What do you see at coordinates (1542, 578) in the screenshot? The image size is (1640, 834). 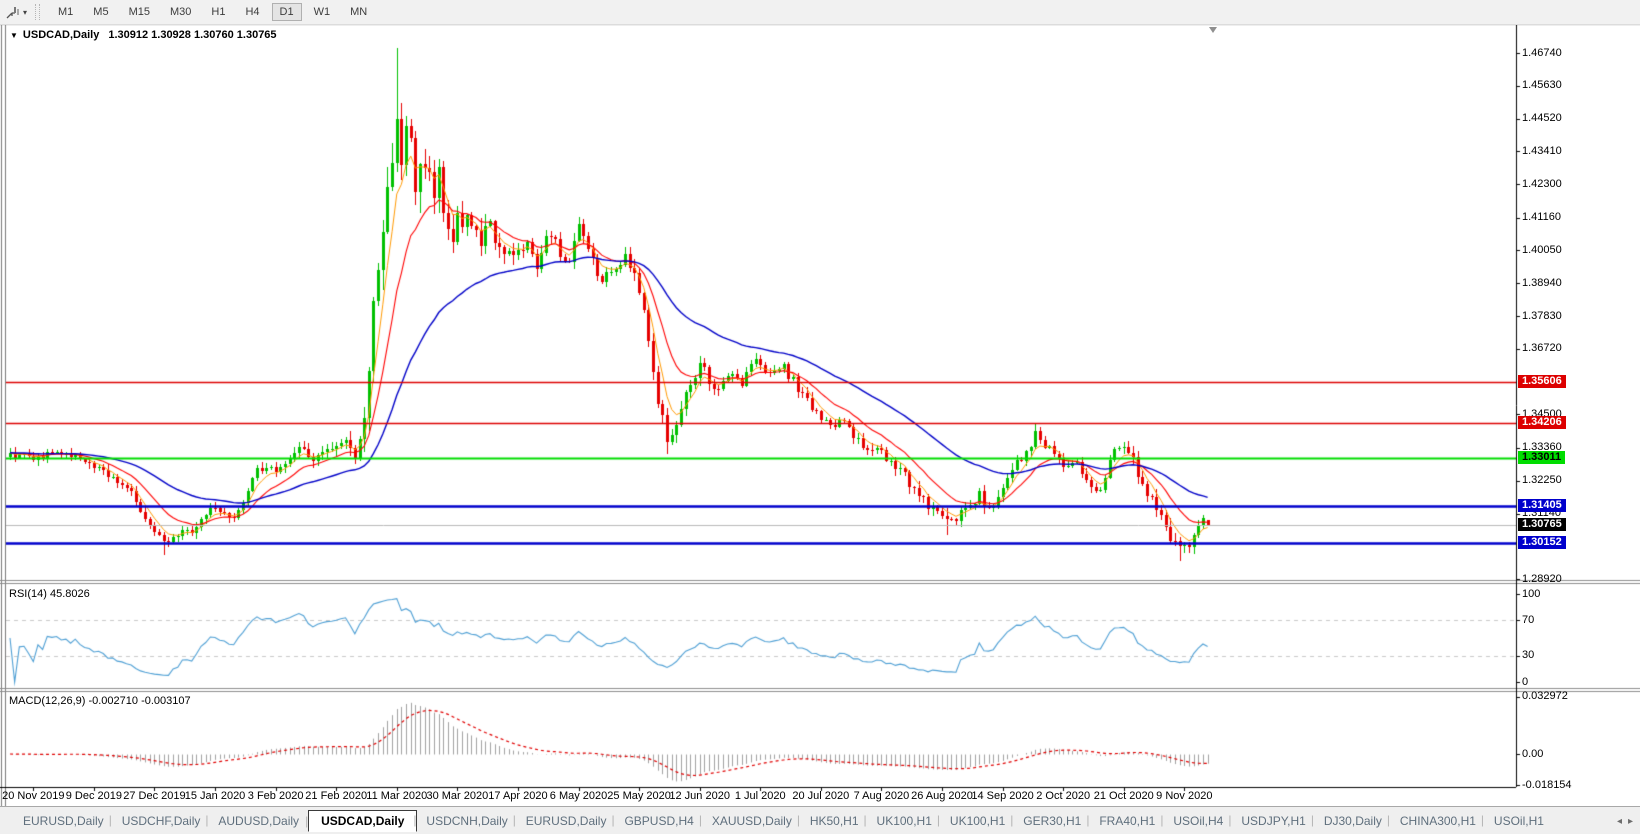 I see `price-tick-label: 1.28920` at bounding box center [1542, 578].